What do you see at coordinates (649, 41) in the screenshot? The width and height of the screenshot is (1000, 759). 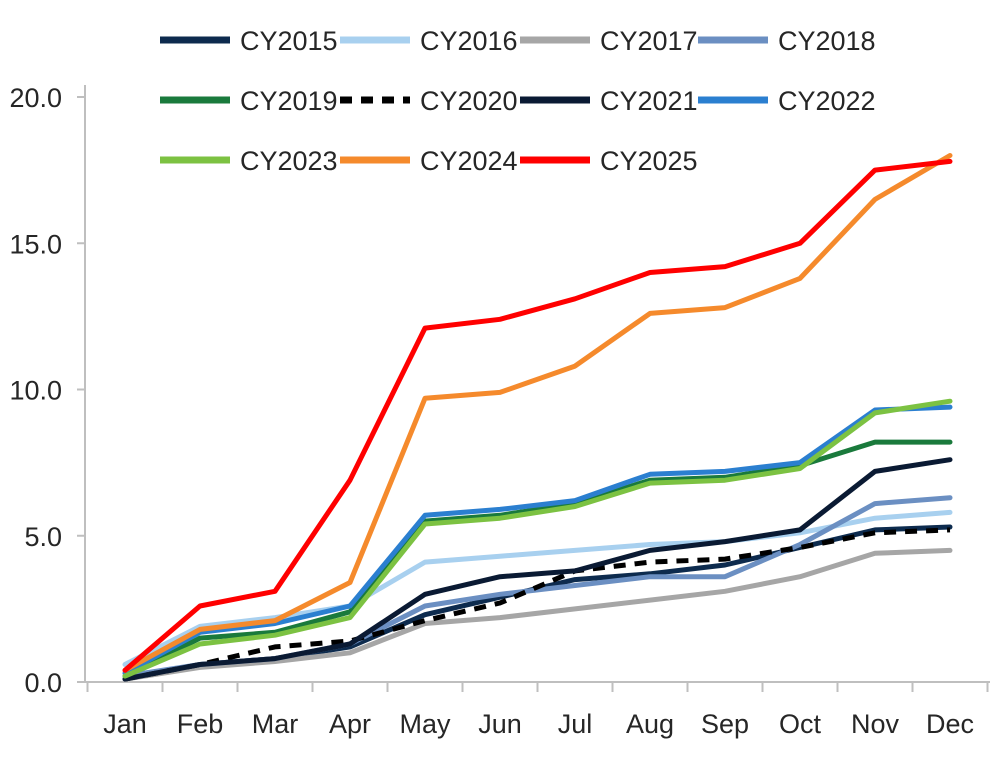 I see `legend-label: CY2017` at bounding box center [649, 41].